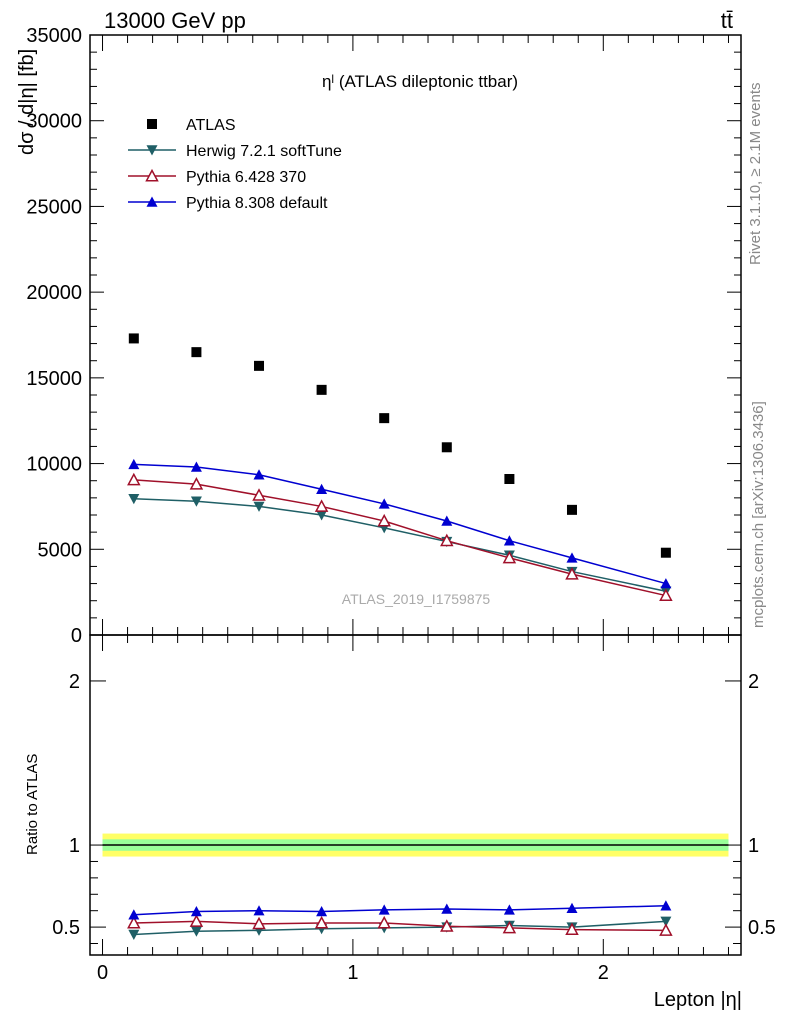 The image size is (786, 1024). Describe the element at coordinates (420, 81) in the screenshot. I see `chart-title: ηˡ (ATLAS dileptonic ttbar)` at that location.